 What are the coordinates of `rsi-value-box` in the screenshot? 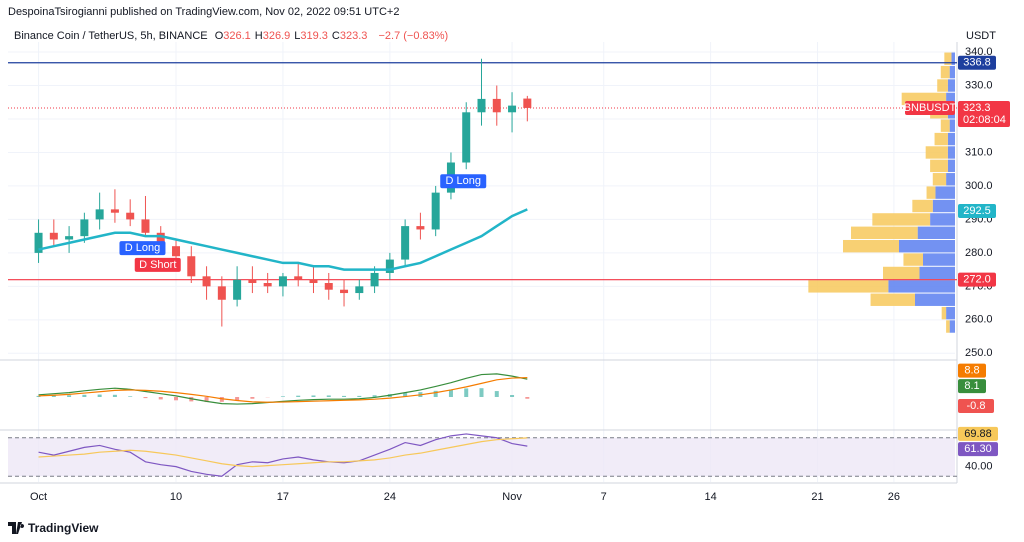 It's located at (978, 449).